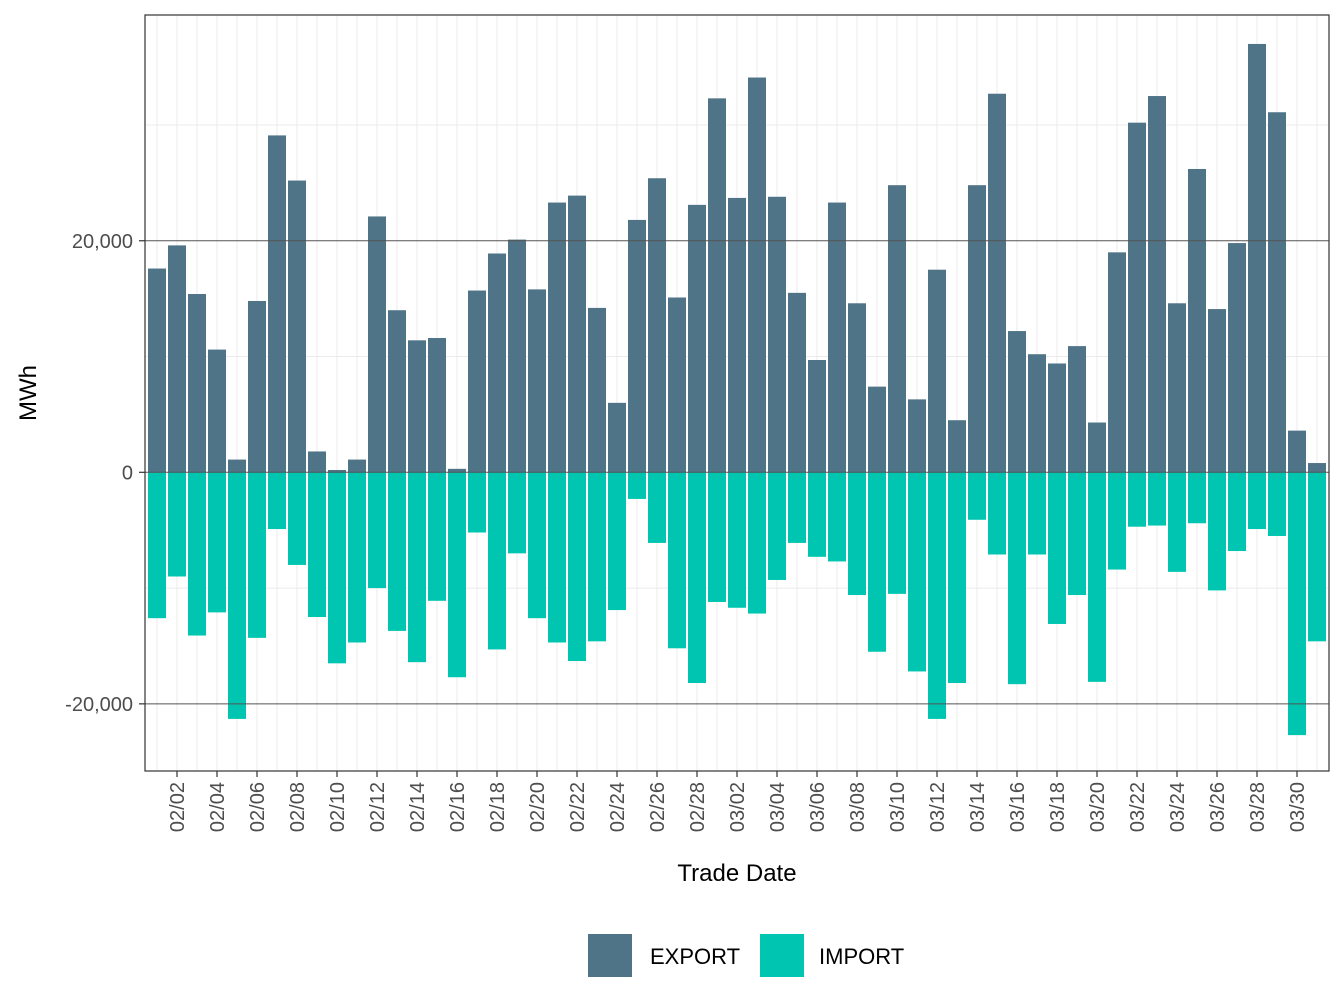 This screenshot has width=1344, height=1008. I want to click on x-tick-label: 03/06, so click(818, 807).